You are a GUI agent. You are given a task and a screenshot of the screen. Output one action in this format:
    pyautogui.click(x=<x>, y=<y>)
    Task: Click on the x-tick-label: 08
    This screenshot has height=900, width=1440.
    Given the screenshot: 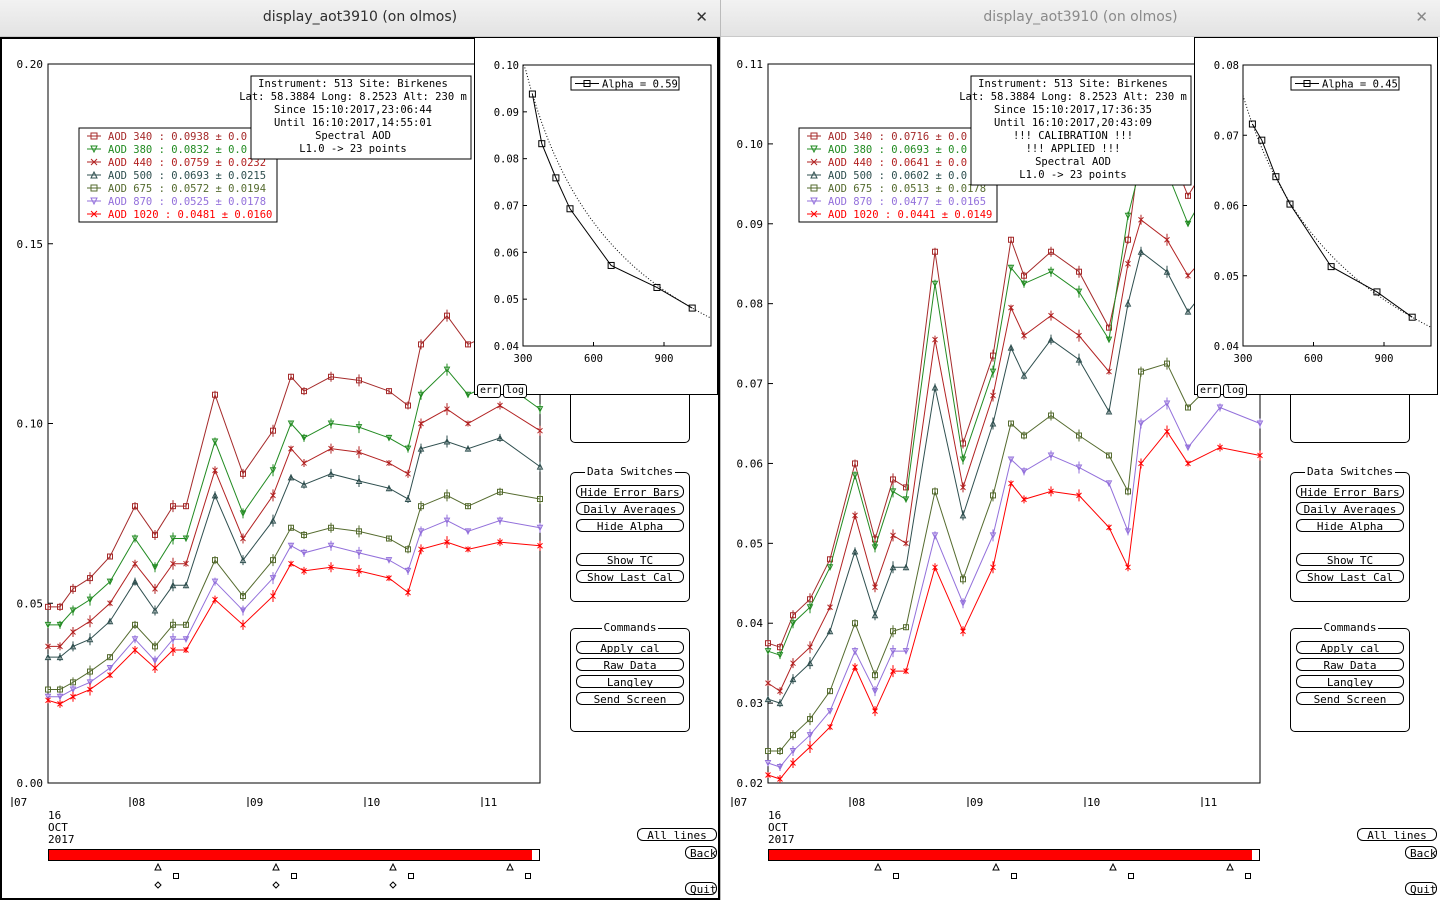 What is the action you would take?
    pyautogui.click(x=138, y=802)
    